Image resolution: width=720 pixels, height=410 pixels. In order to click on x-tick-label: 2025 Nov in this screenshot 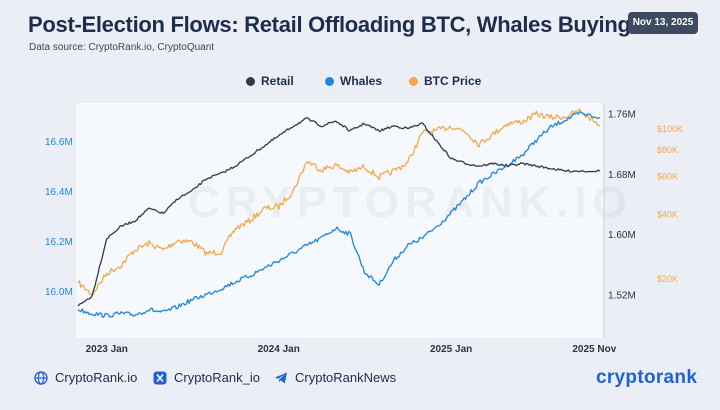, I will do `click(594, 349)`.